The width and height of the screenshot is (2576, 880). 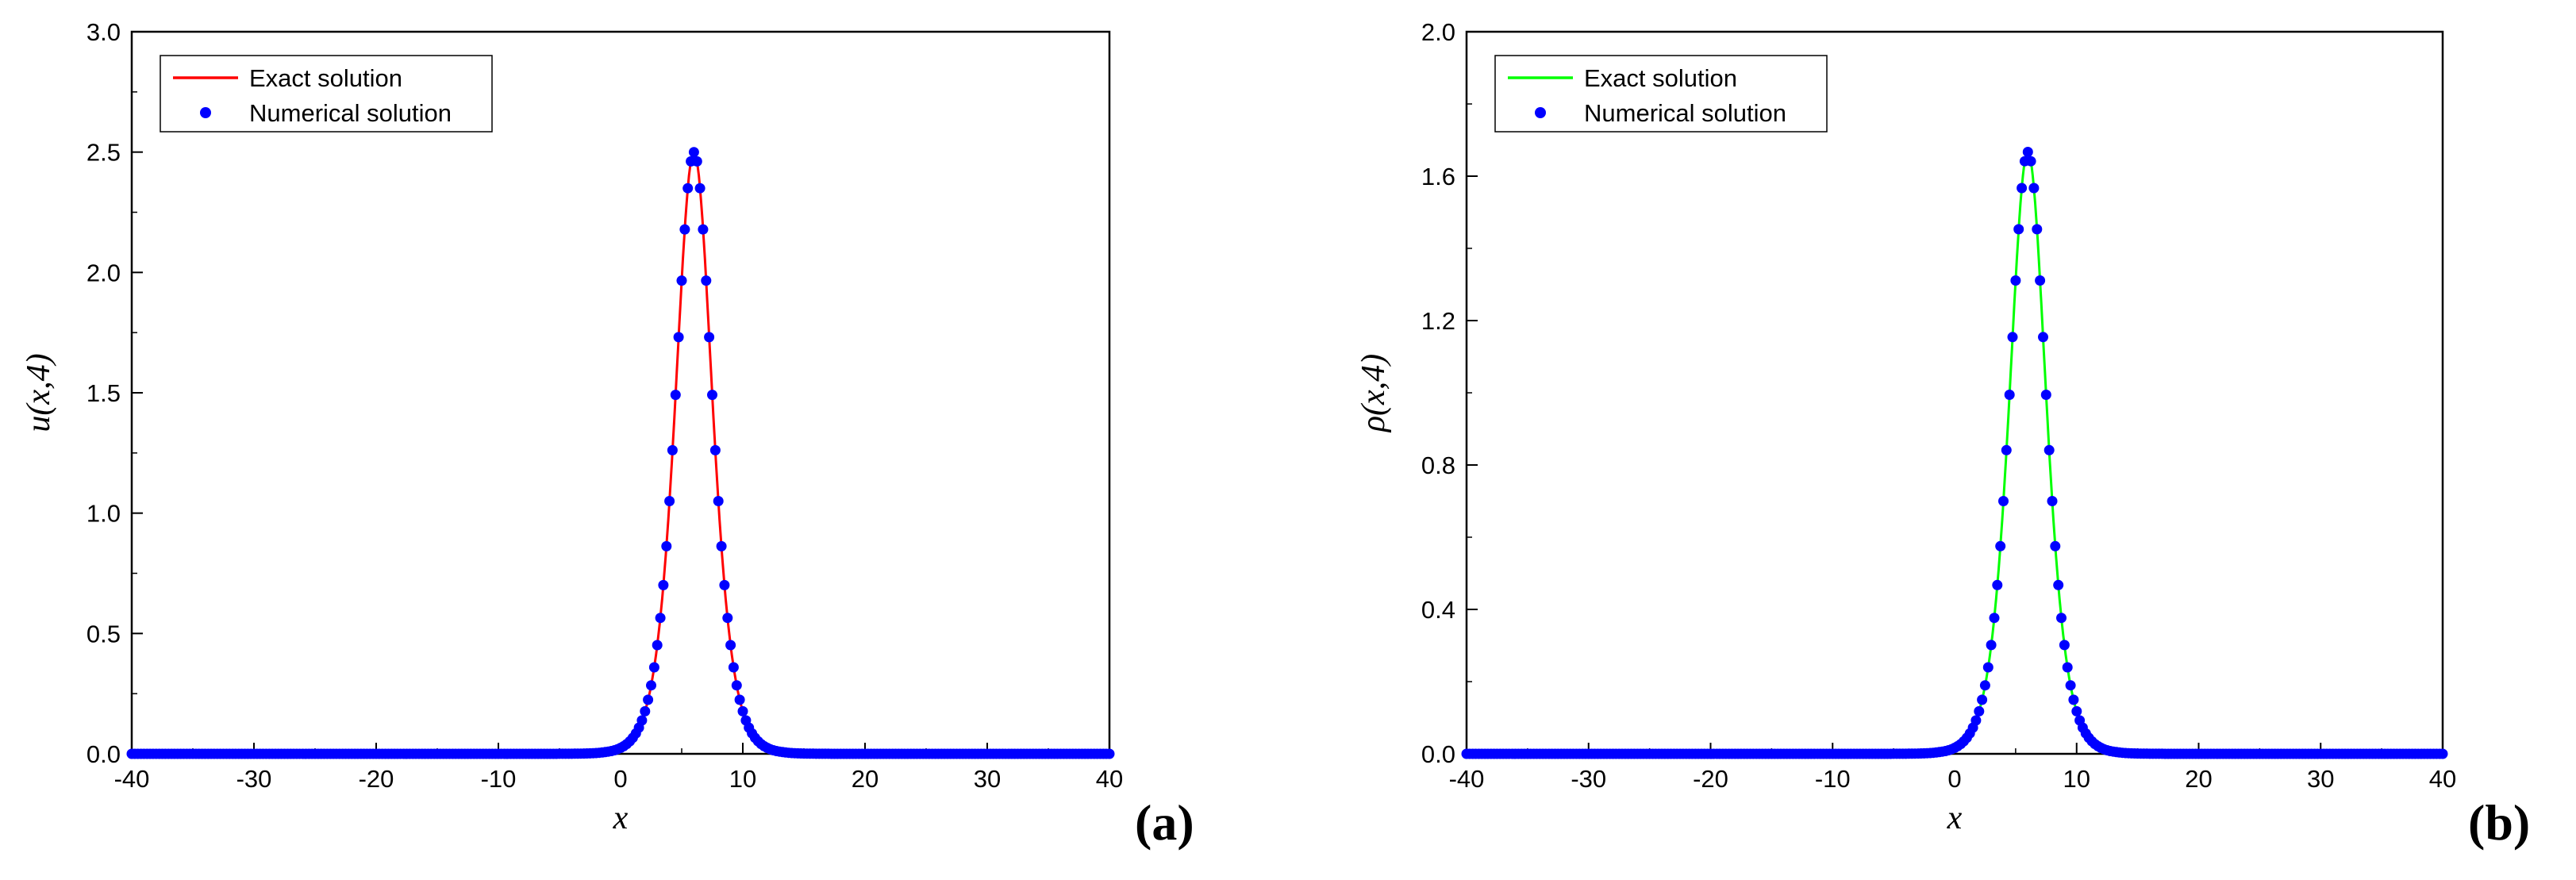 I want to click on x-tick-label: -40, so click(x=1467, y=779).